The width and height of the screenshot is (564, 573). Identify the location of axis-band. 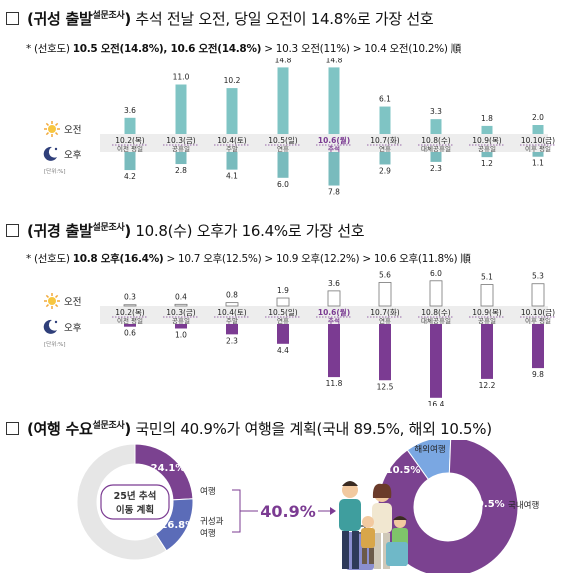
(324, 143).